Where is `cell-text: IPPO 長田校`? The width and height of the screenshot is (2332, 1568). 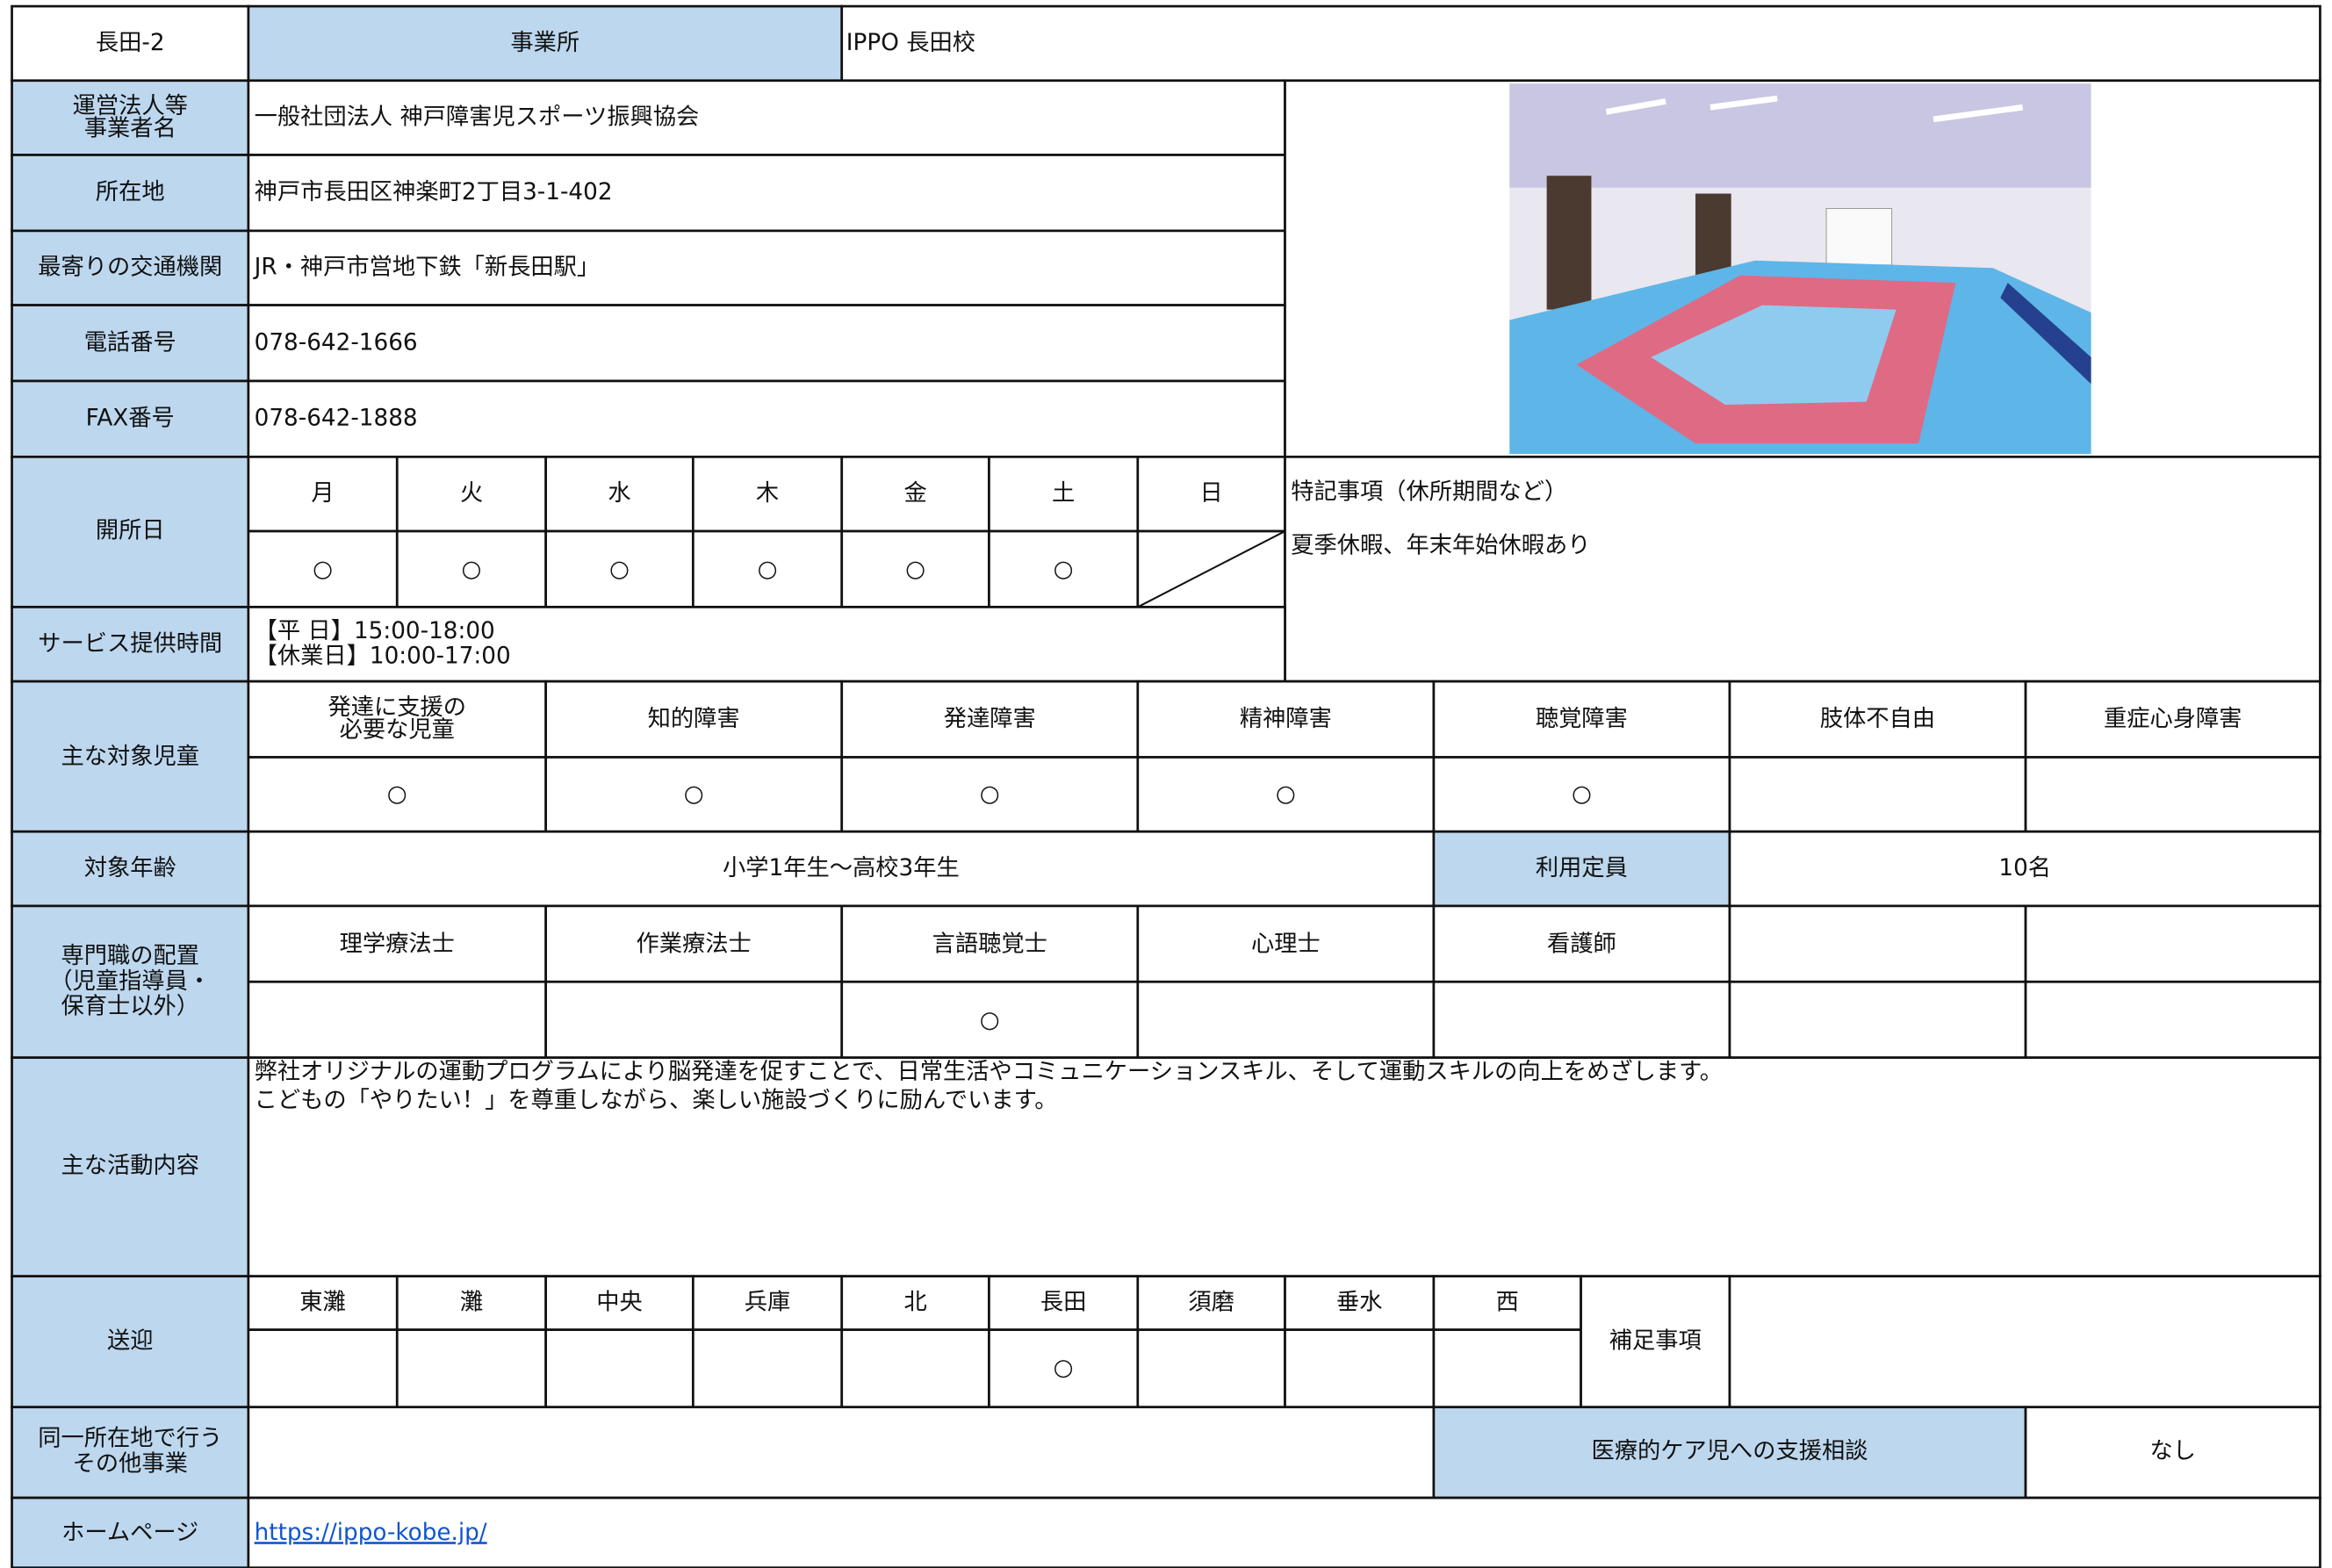 cell-text: IPPO 長田校 is located at coordinates (911, 43).